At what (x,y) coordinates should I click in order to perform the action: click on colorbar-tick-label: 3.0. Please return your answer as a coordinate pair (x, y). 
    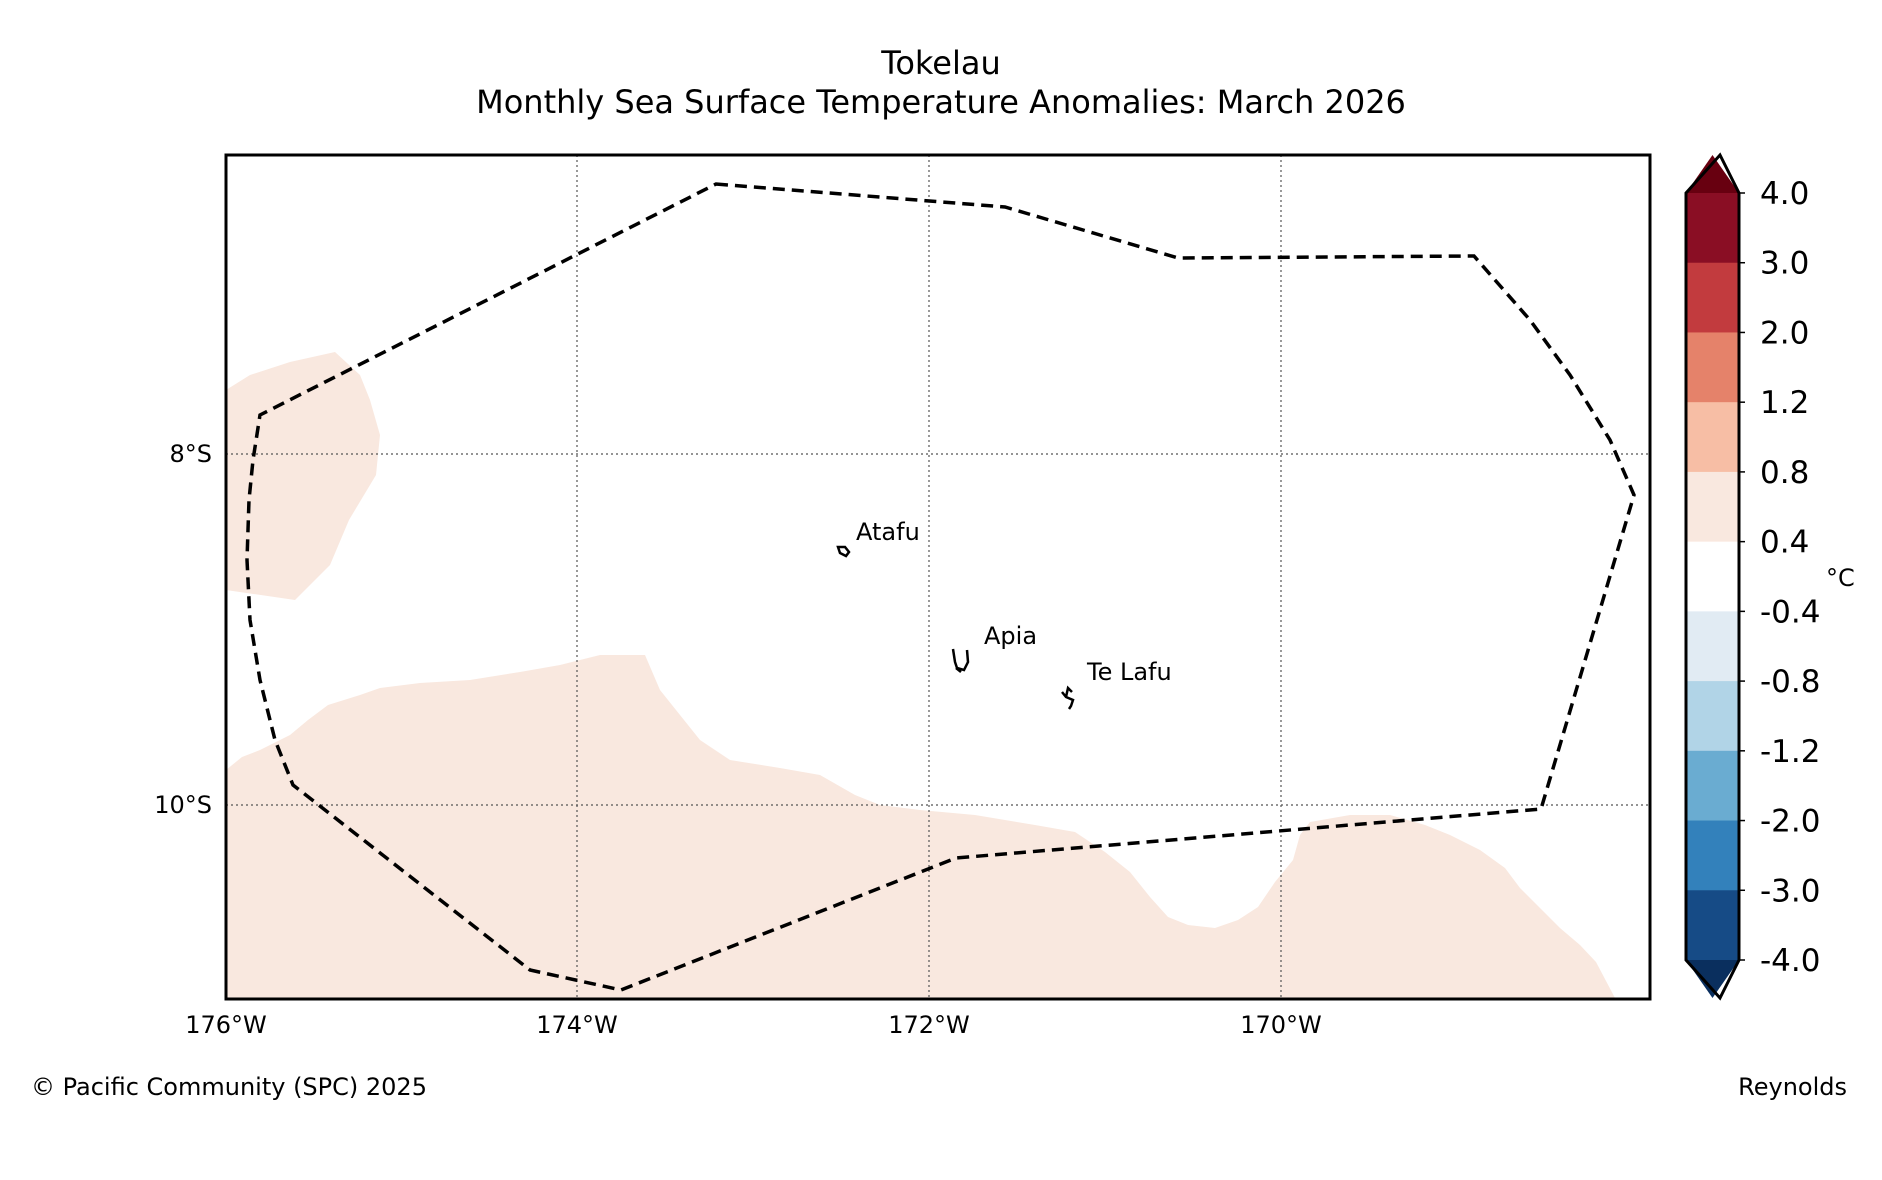
    Looking at the image, I should click on (1784, 264).